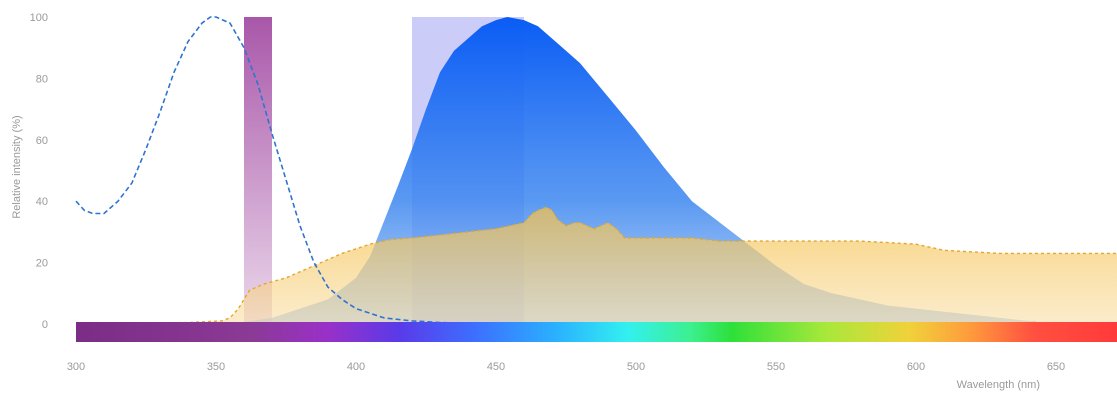  Describe the element at coordinates (776, 367) in the screenshot. I see `x-tick-label: 550` at that location.